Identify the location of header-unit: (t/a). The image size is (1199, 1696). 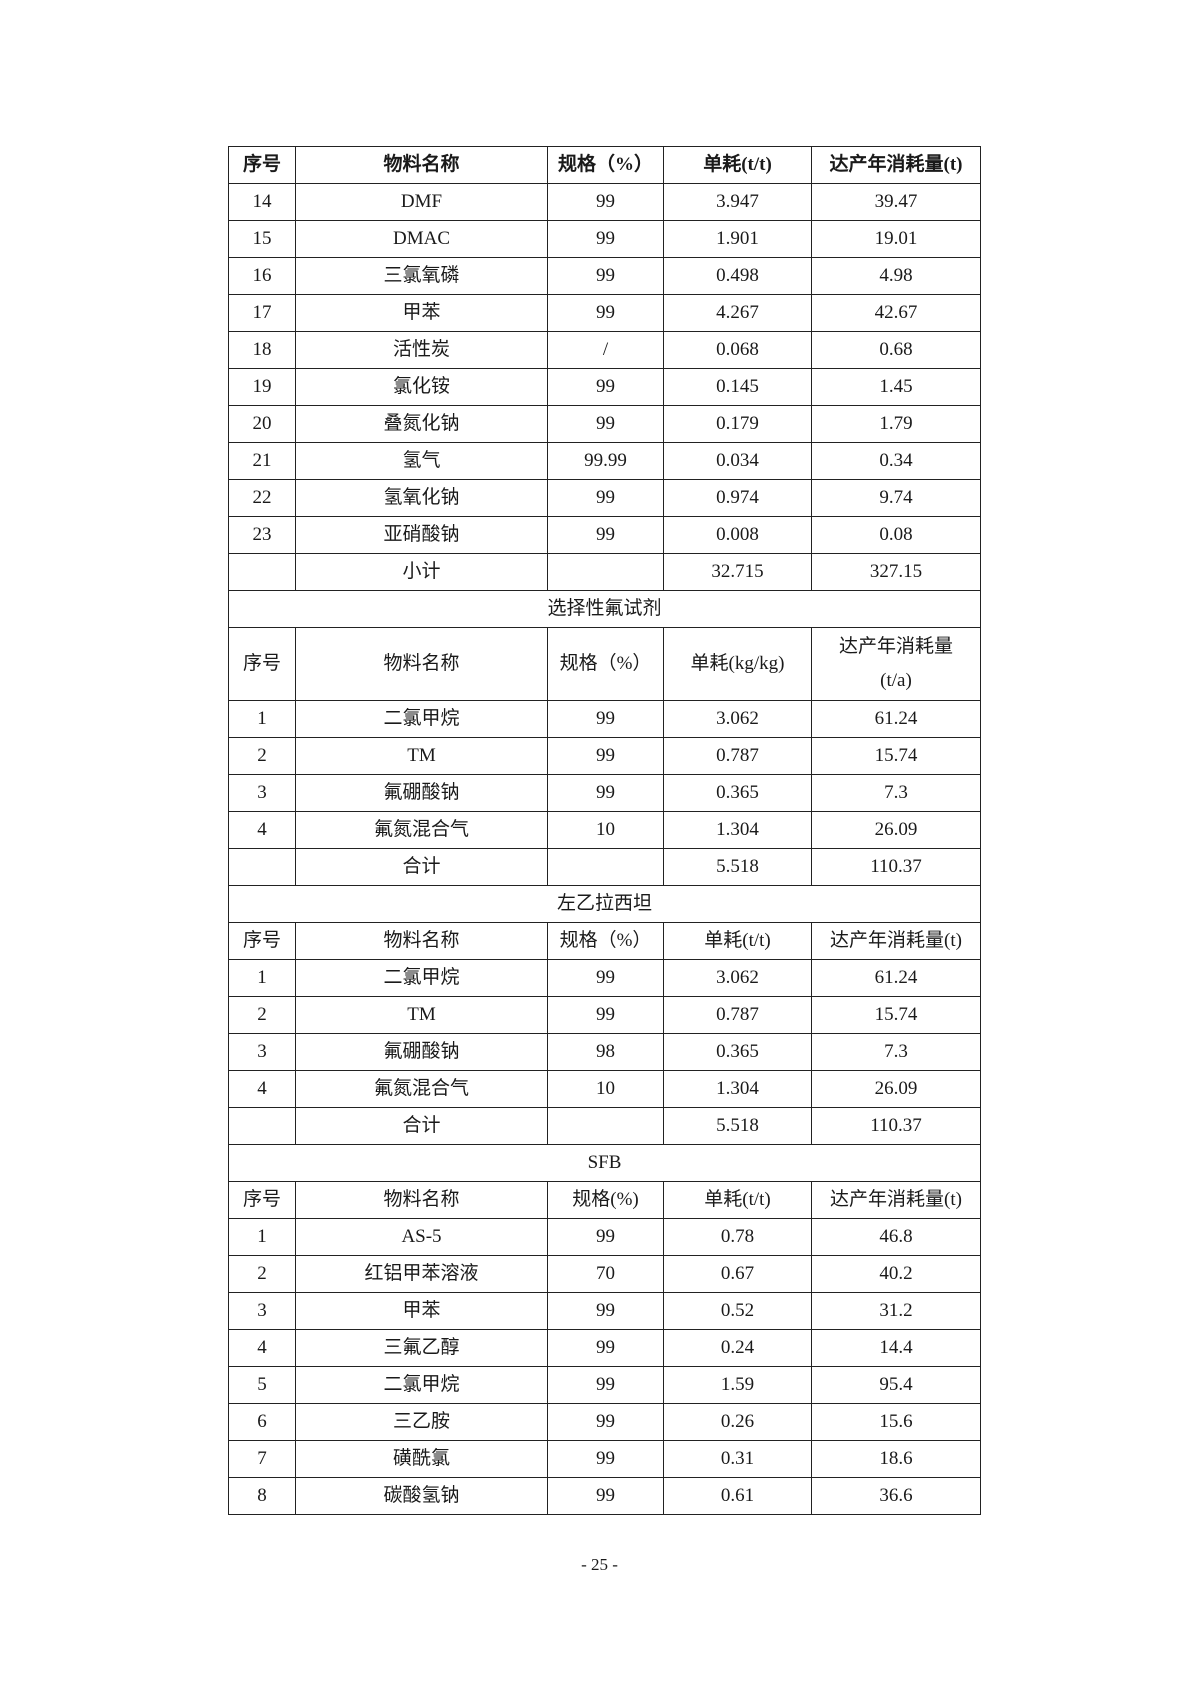
(896, 680).